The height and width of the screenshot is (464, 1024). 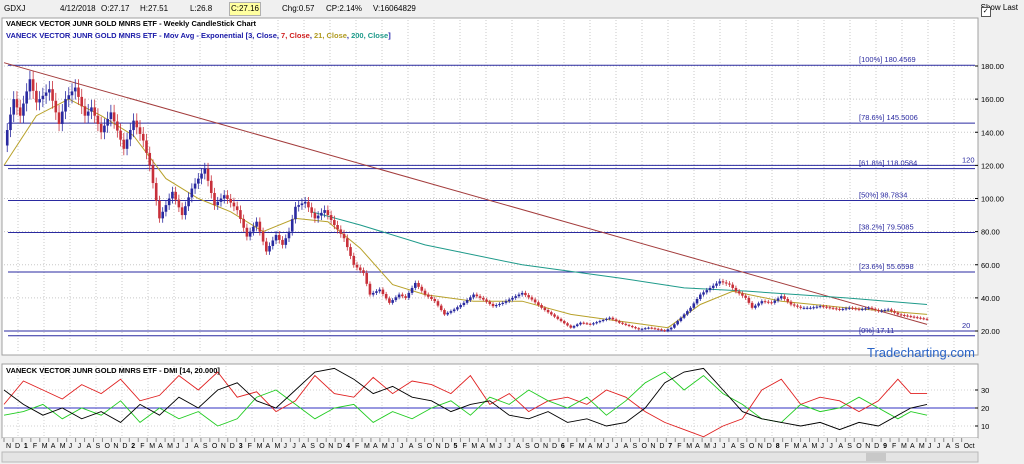 I want to click on y-tick-label: 100.00, so click(x=992, y=199).